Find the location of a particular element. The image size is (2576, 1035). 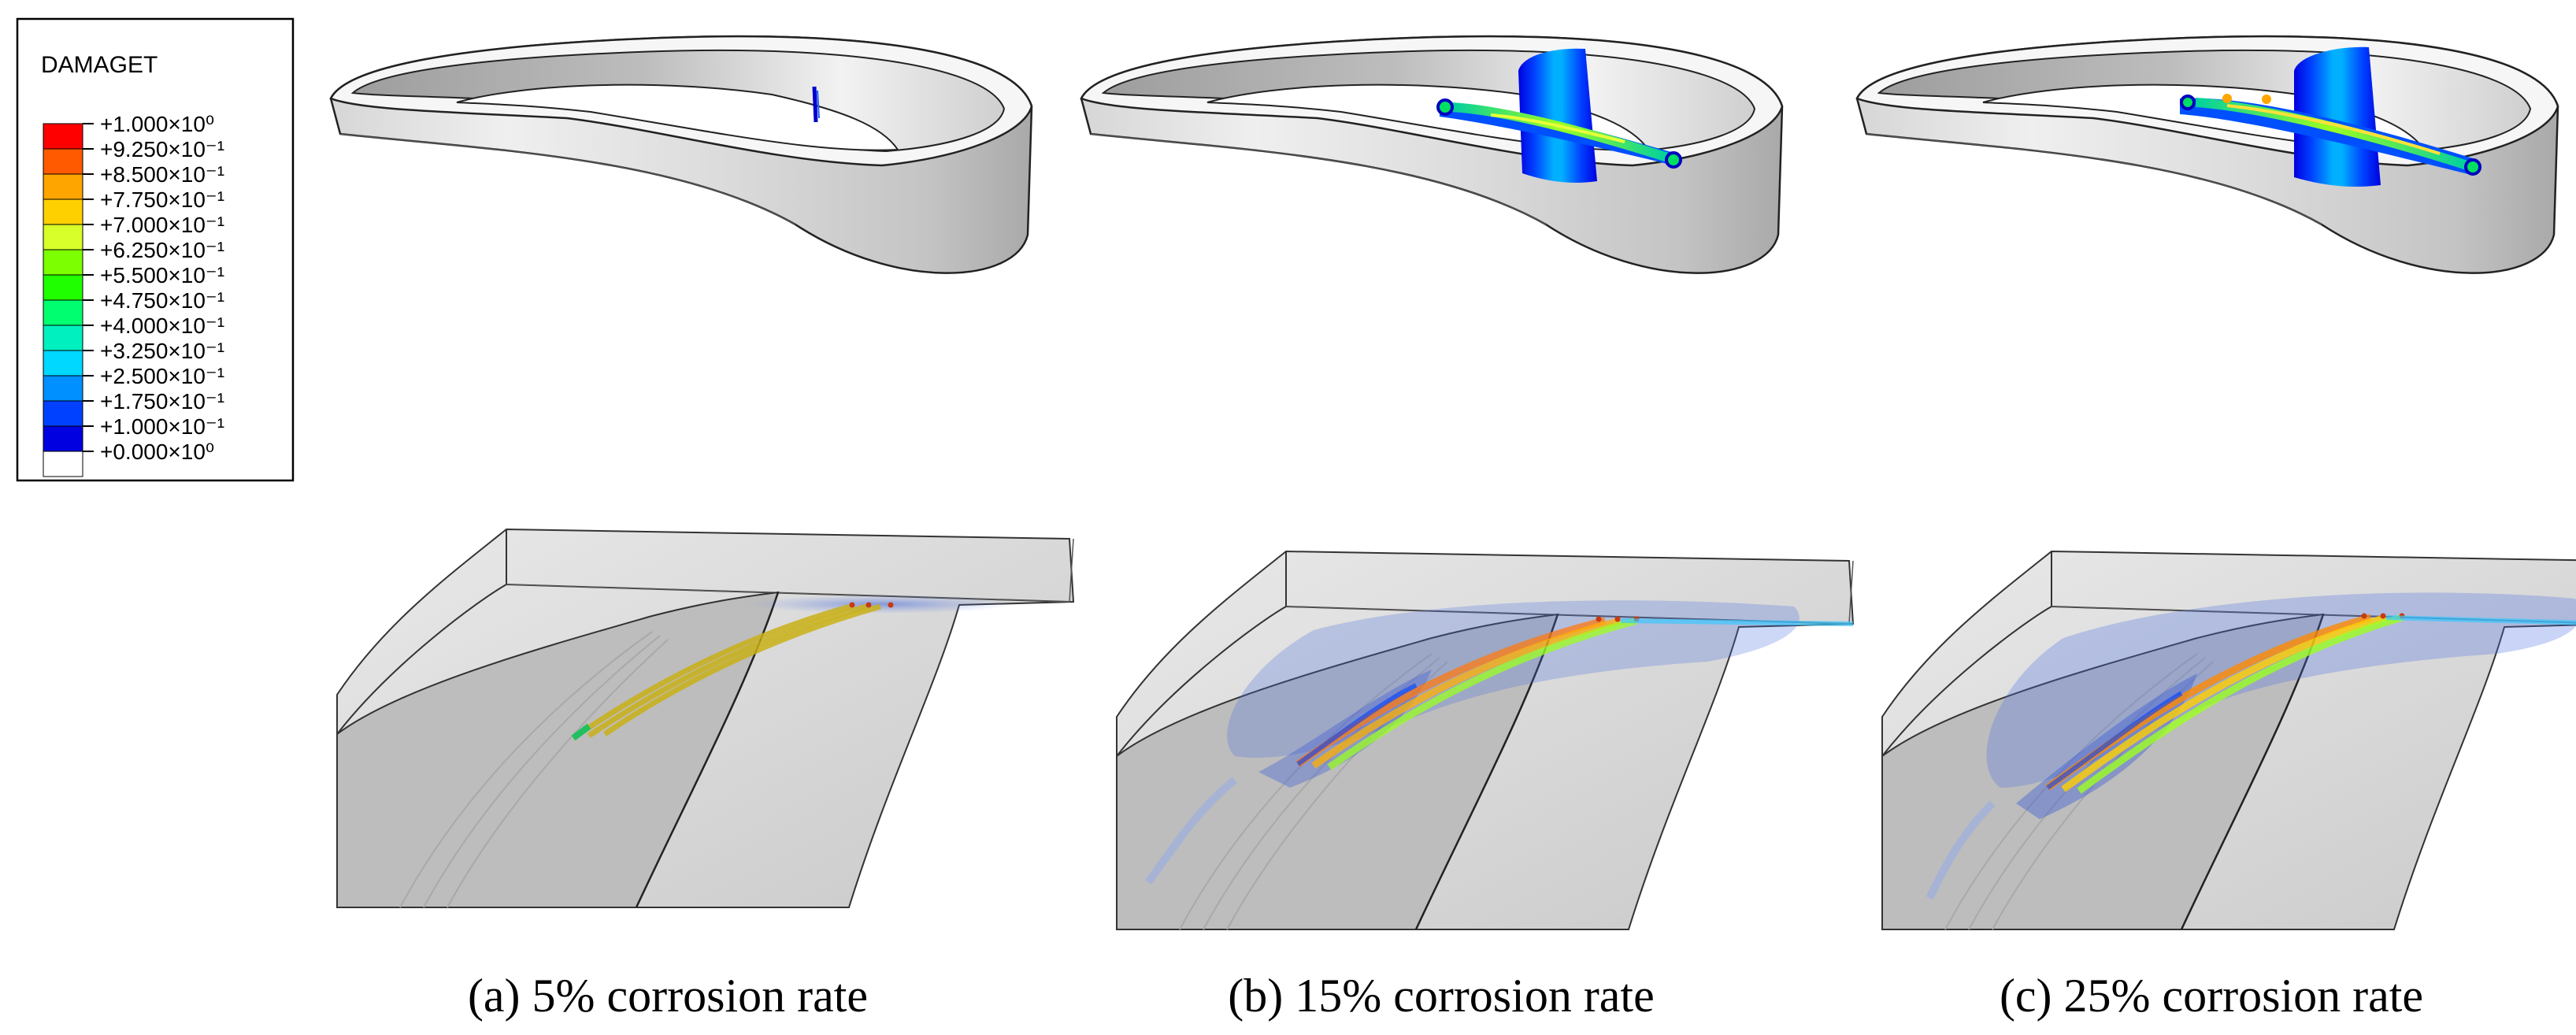

legend-swatches is located at coordinates (68, 300).